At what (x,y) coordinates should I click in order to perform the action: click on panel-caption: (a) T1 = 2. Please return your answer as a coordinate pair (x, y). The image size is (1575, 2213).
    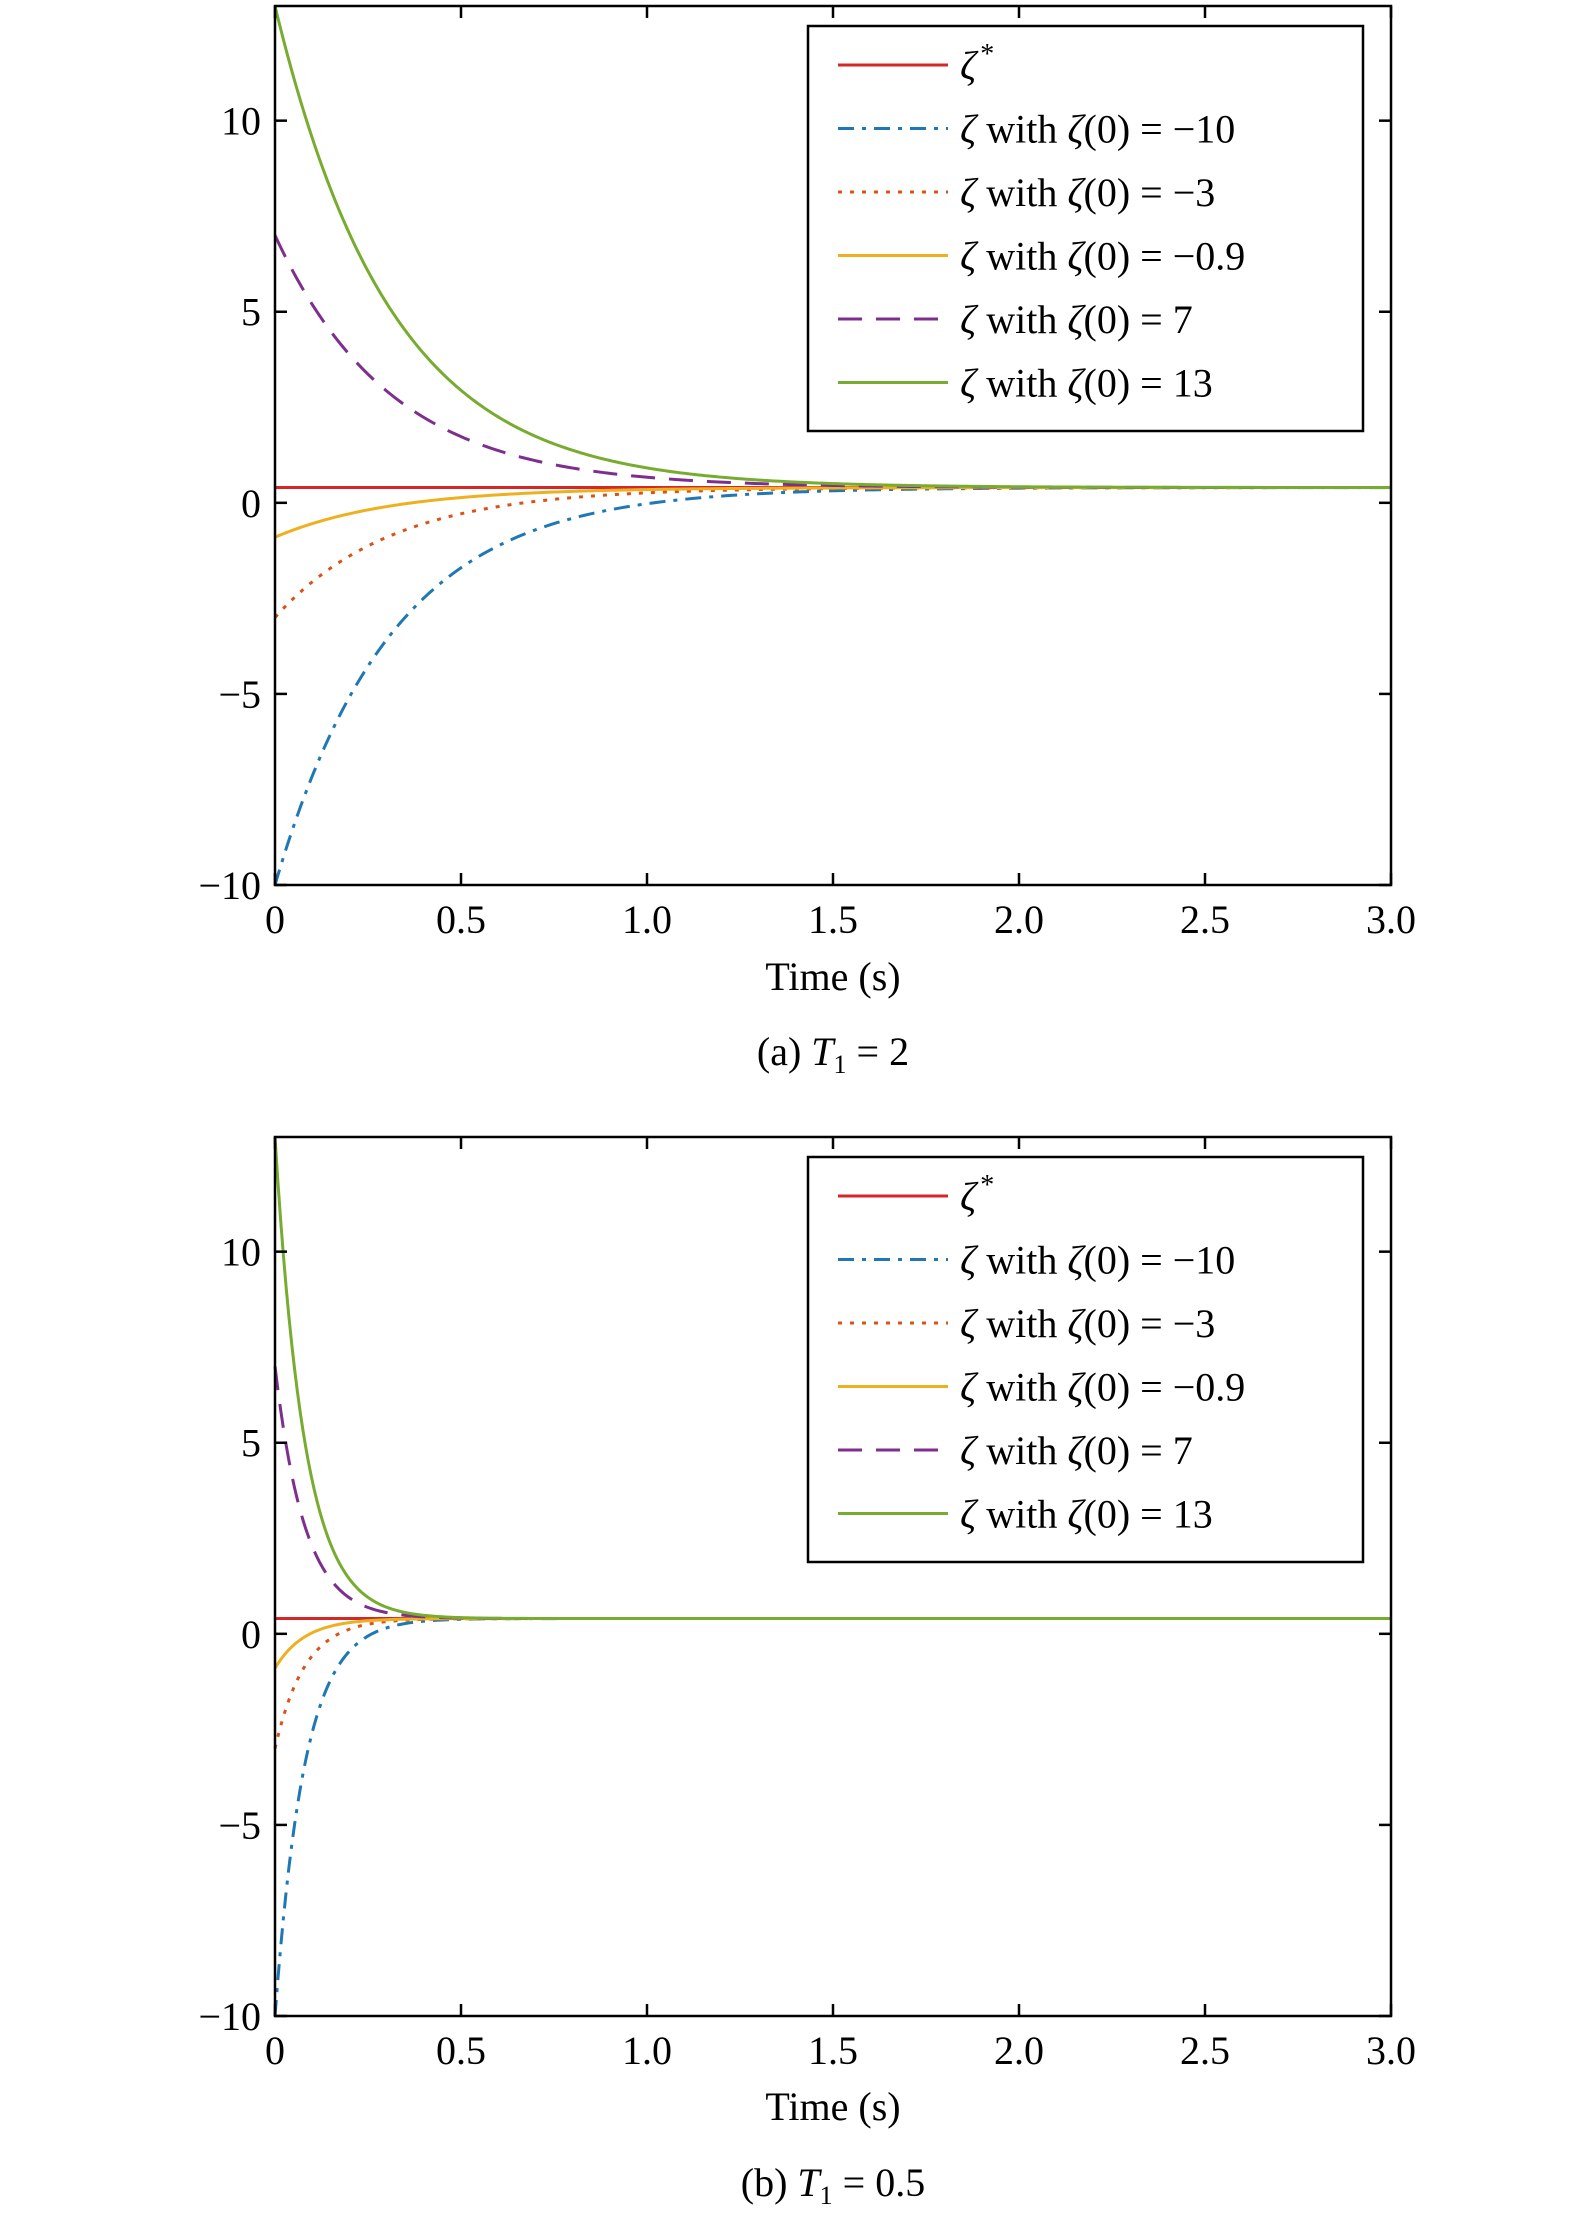
    Looking at the image, I should click on (833, 1054).